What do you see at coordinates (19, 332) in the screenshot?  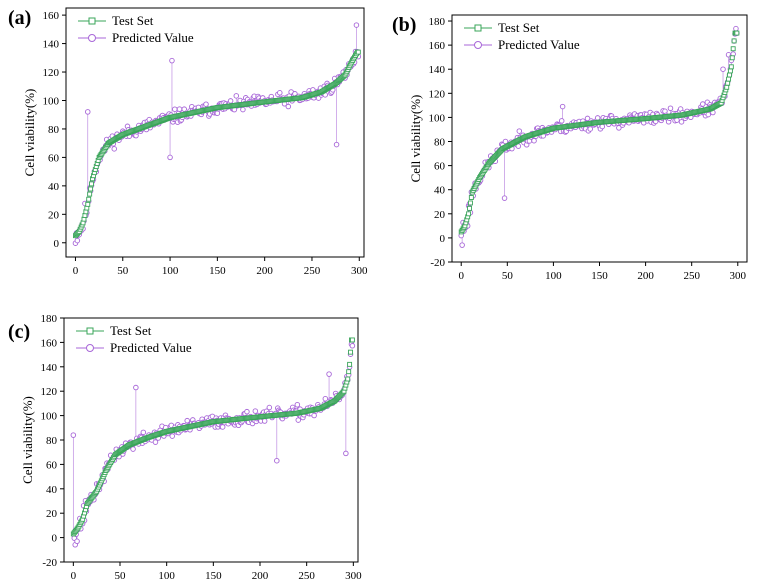 I see `panel-label: (c)` at bounding box center [19, 332].